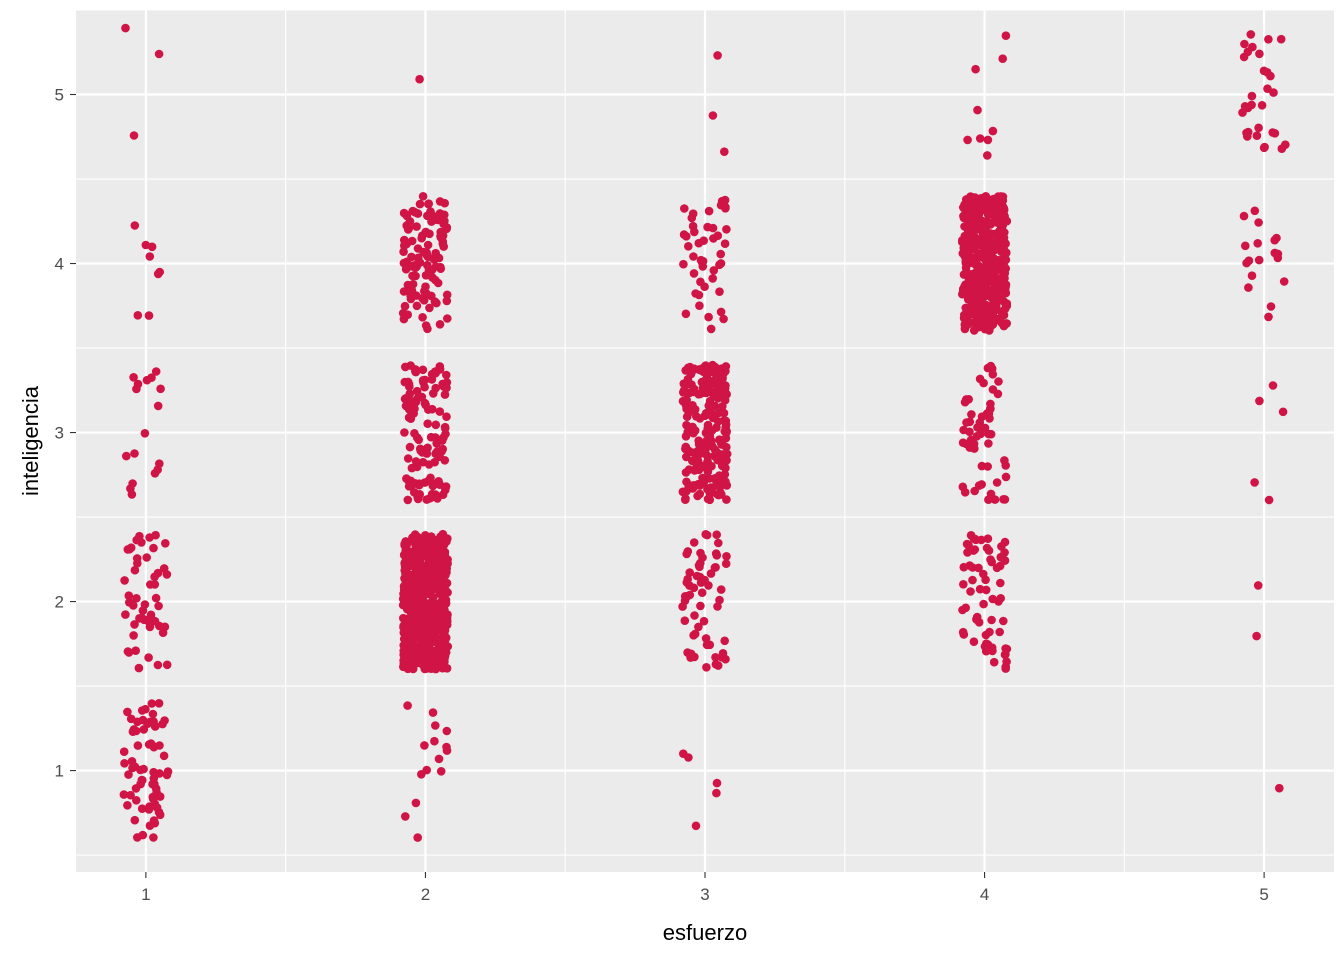 This screenshot has height=960, width=1344. What do you see at coordinates (59, 433) in the screenshot?
I see `y-tick-label: 3` at bounding box center [59, 433].